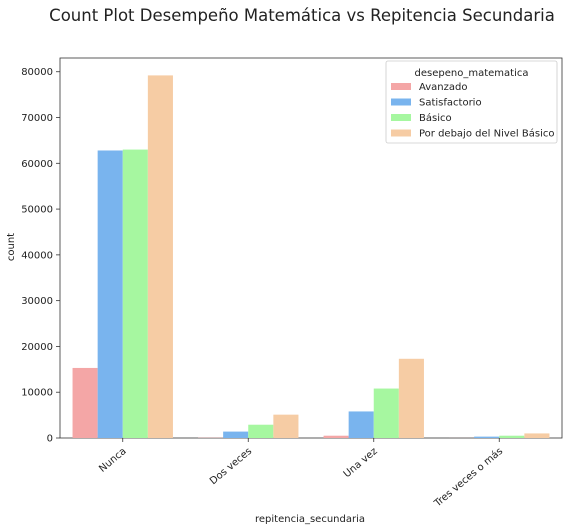 The image size is (572, 530). I want to click on y-tick-label: 70000, so click(37, 118).